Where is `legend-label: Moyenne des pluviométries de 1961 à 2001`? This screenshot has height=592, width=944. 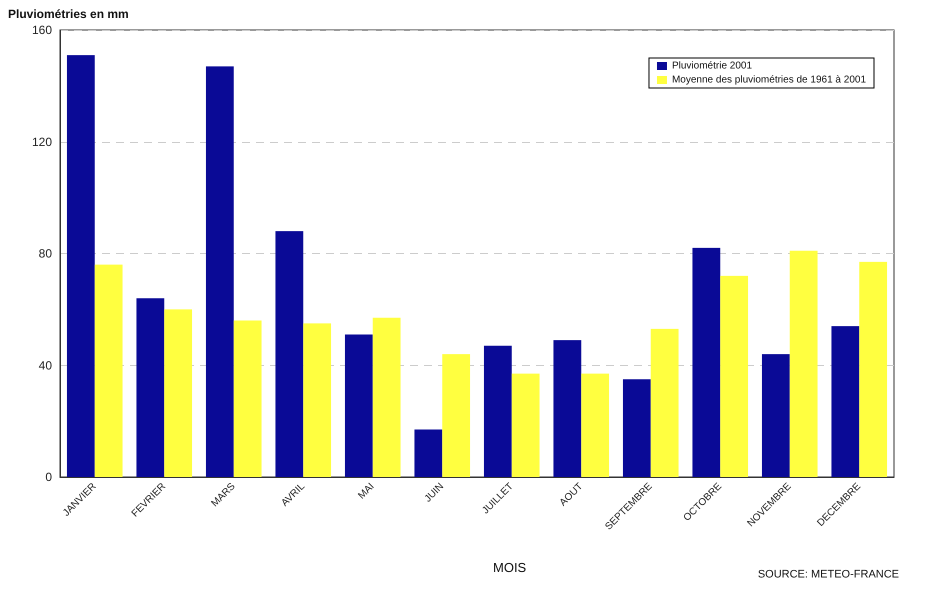
legend-label: Moyenne des pluviométries de 1961 à 2001 is located at coordinates (769, 80).